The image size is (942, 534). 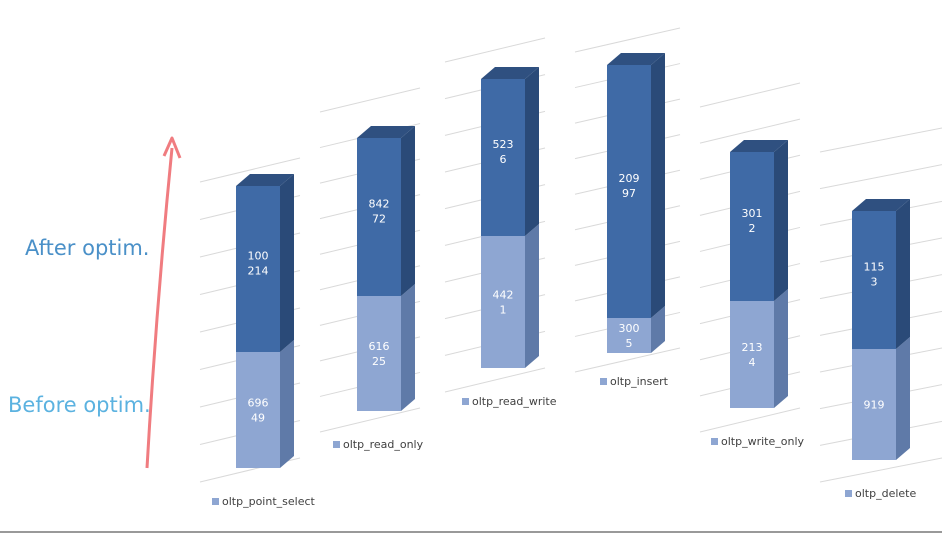 I want to click on bar-before-oltp_insert-front, so click(x=629, y=335).